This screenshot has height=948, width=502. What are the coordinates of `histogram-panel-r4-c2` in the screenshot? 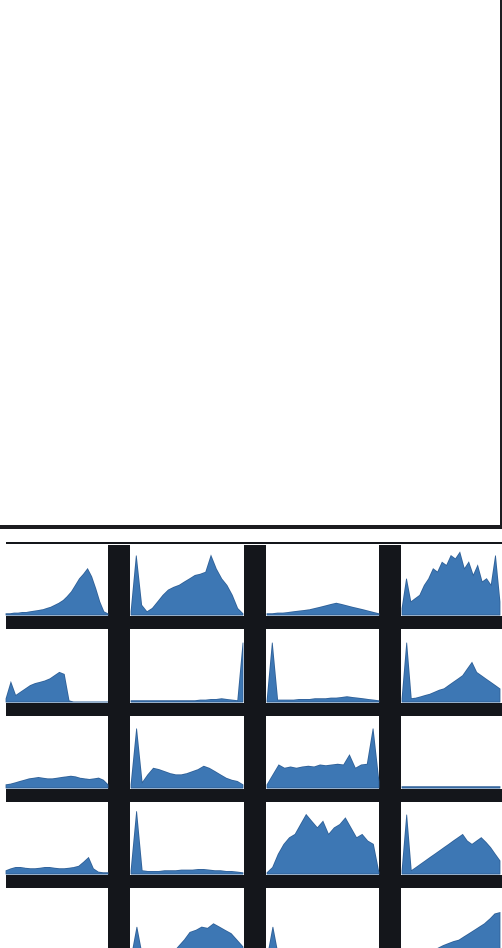 It's located at (323, 919).